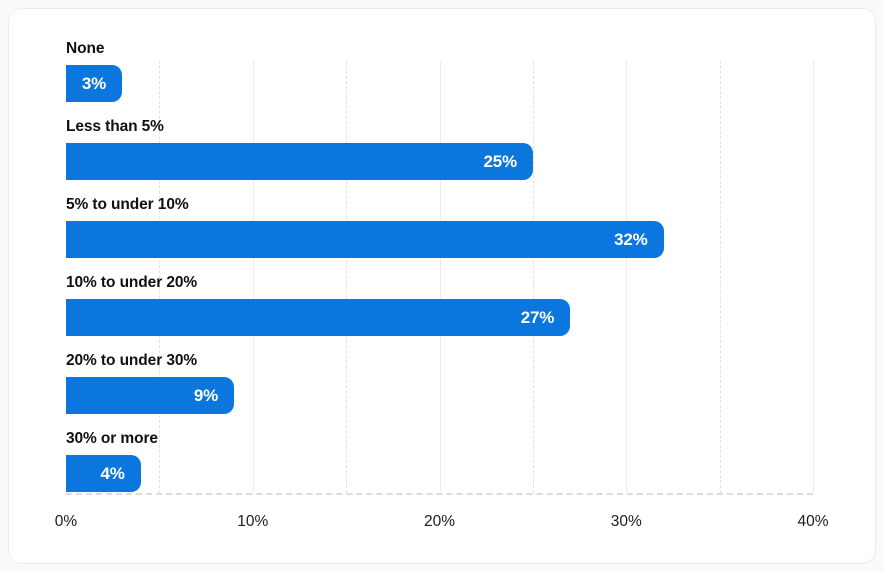 The image size is (884, 572). Describe the element at coordinates (115, 126) in the screenshot. I see `category-label: Less than 5%` at that location.